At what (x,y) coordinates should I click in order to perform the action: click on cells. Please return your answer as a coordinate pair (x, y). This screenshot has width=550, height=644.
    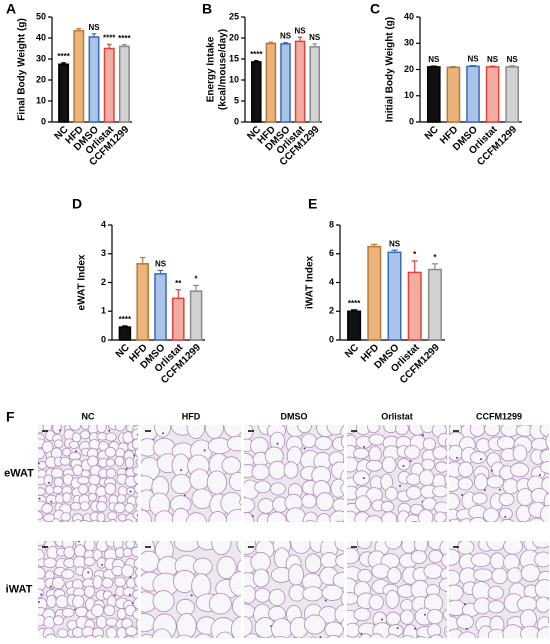
    Looking at the image, I should click on (498, 469).